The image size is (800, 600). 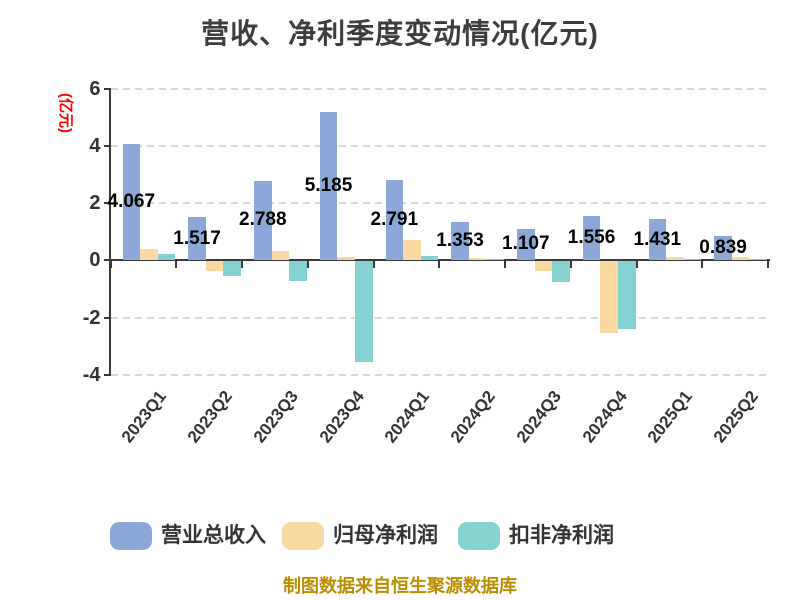 What do you see at coordinates (675, 259) in the screenshot?
I see `bar-归母净利润-2025Q1` at bounding box center [675, 259].